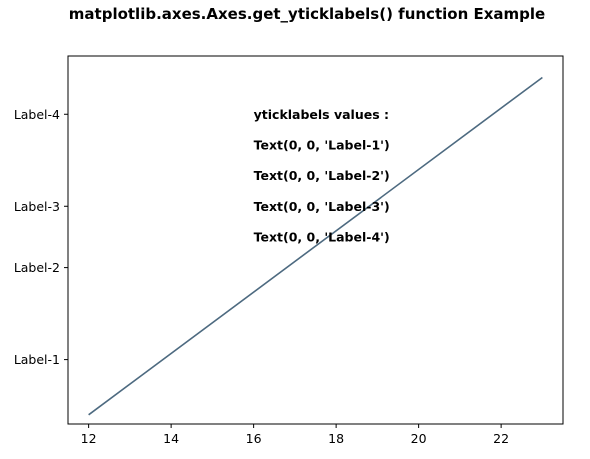  What do you see at coordinates (419, 438) in the screenshot?
I see `x-tick-label: 20` at bounding box center [419, 438].